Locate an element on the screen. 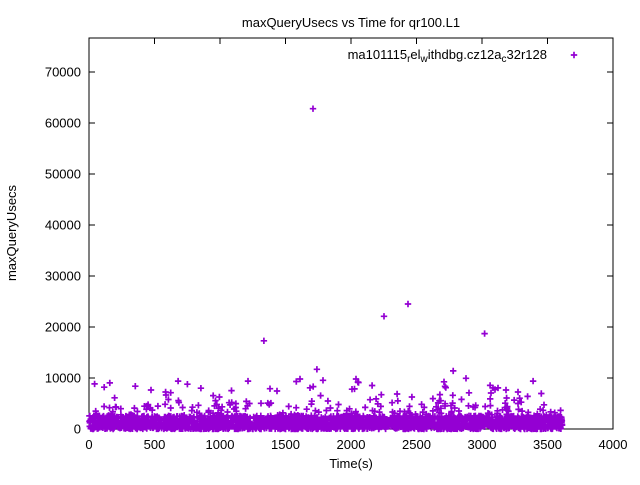  y-tick-label: 0 is located at coordinates (77, 429).